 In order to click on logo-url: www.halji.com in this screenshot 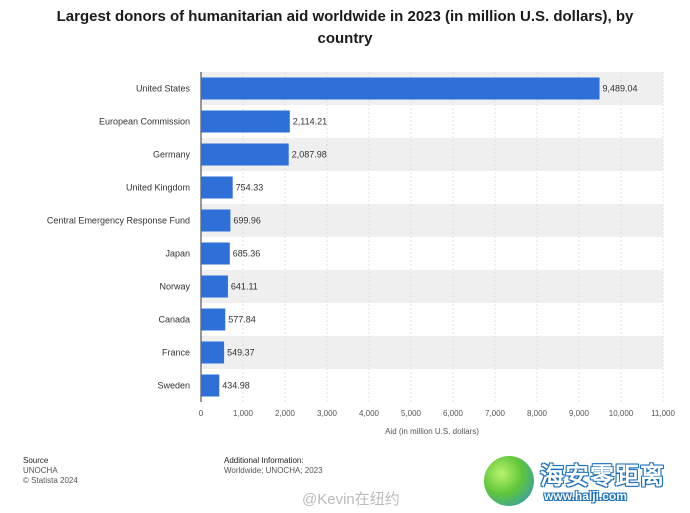, I will do `click(585, 496)`.